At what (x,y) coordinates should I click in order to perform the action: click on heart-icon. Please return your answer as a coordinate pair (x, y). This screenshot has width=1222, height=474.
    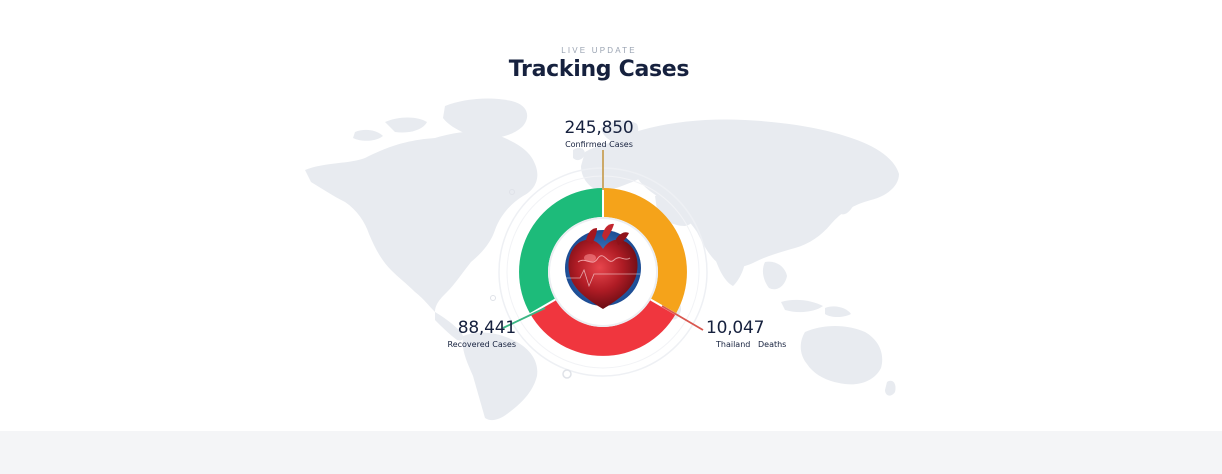
    Looking at the image, I should click on (603, 266).